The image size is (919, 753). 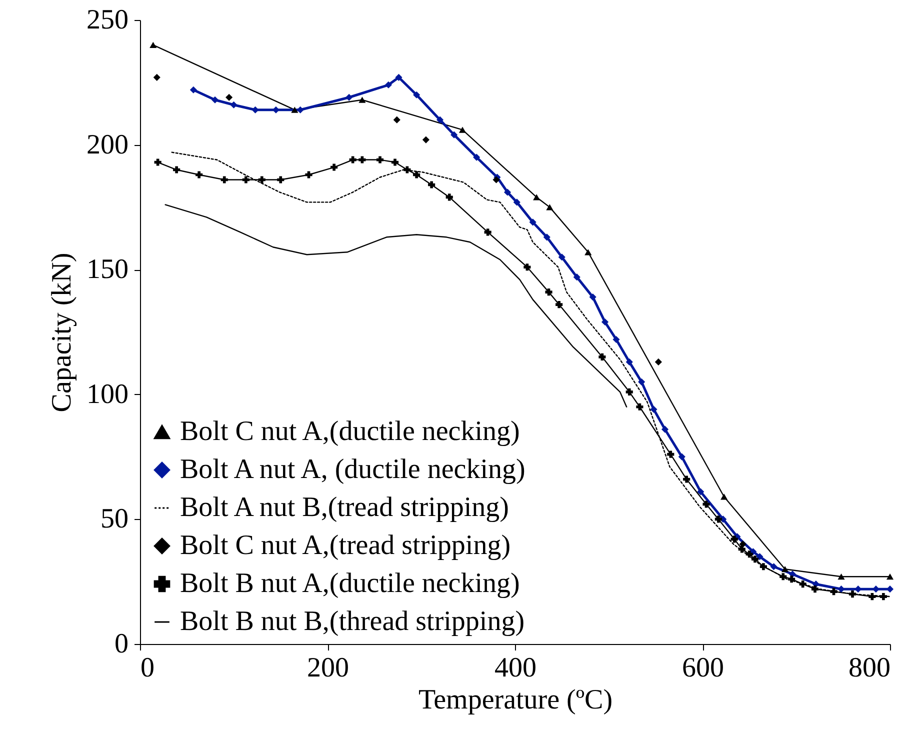 What do you see at coordinates (107, 394) in the screenshot?
I see `y-tick-label: 100` at bounding box center [107, 394].